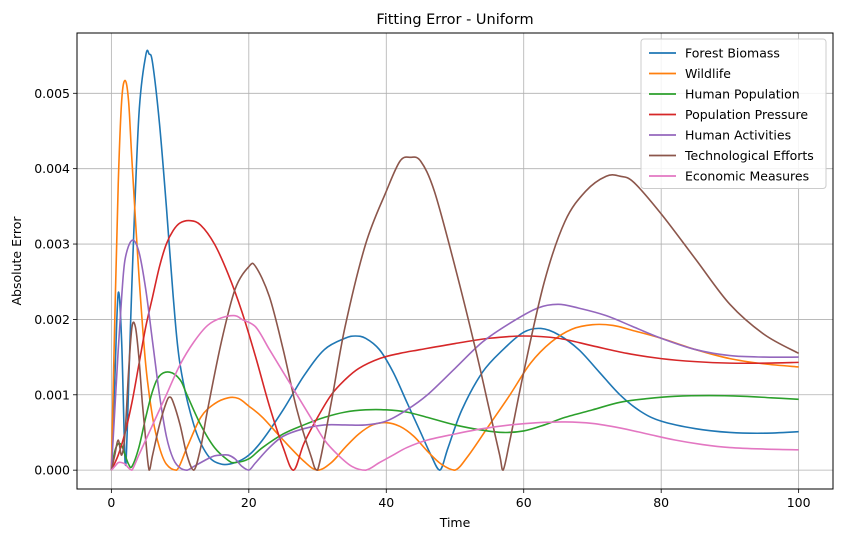 This screenshot has width=863, height=547. I want to click on y-tick-label: 0.004, so click(52, 168).